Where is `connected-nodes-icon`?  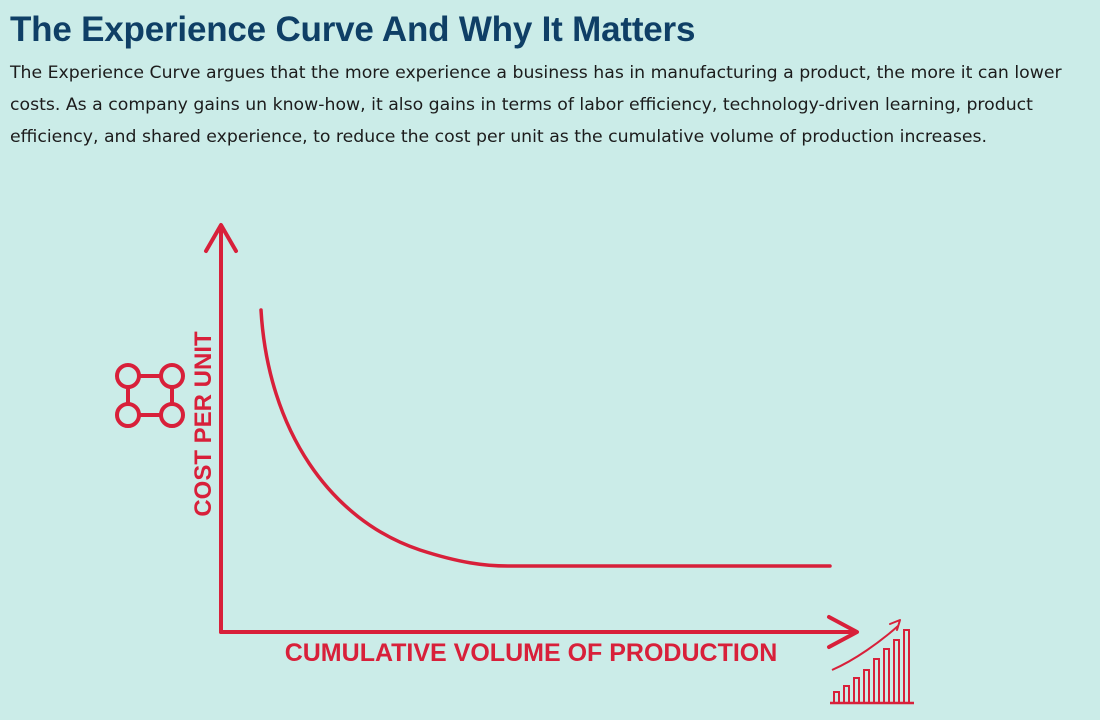
connected-nodes-icon is located at coordinates (150, 395).